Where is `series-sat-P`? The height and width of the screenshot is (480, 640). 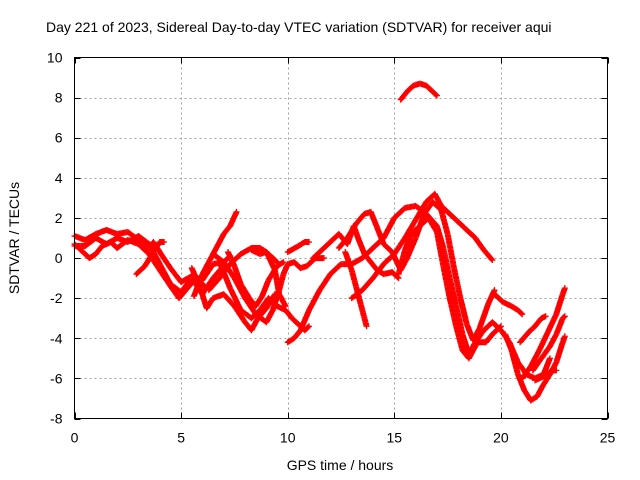
series-sat-P is located at coordinates (356, 289).